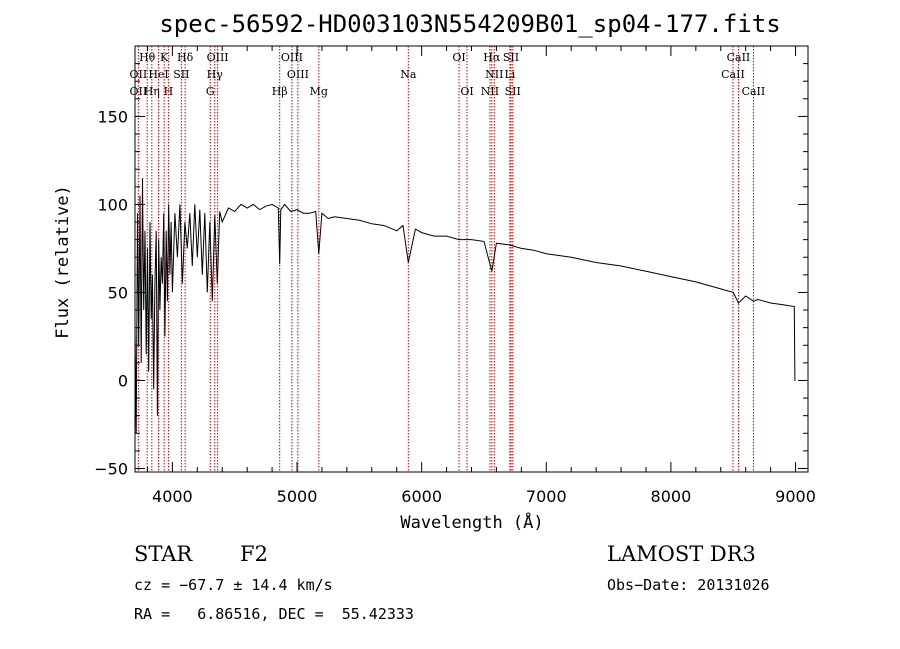 This screenshot has height=649, width=900. Describe the element at coordinates (274, 614) in the screenshot. I see `radec-text: RA = 6.86516, DEC = 55.42333` at that location.